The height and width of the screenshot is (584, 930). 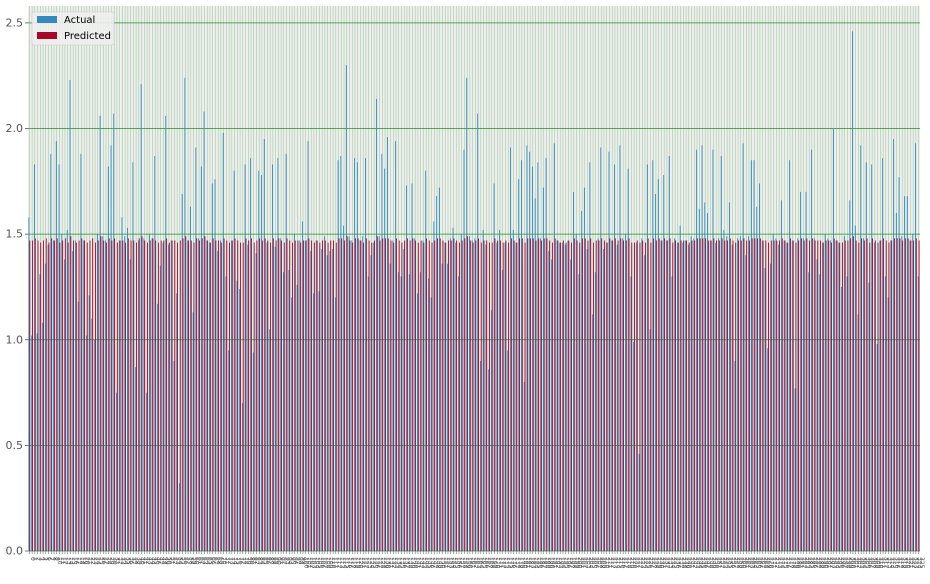 I want to click on x-tick-label: 250, so click(x=716, y=563).